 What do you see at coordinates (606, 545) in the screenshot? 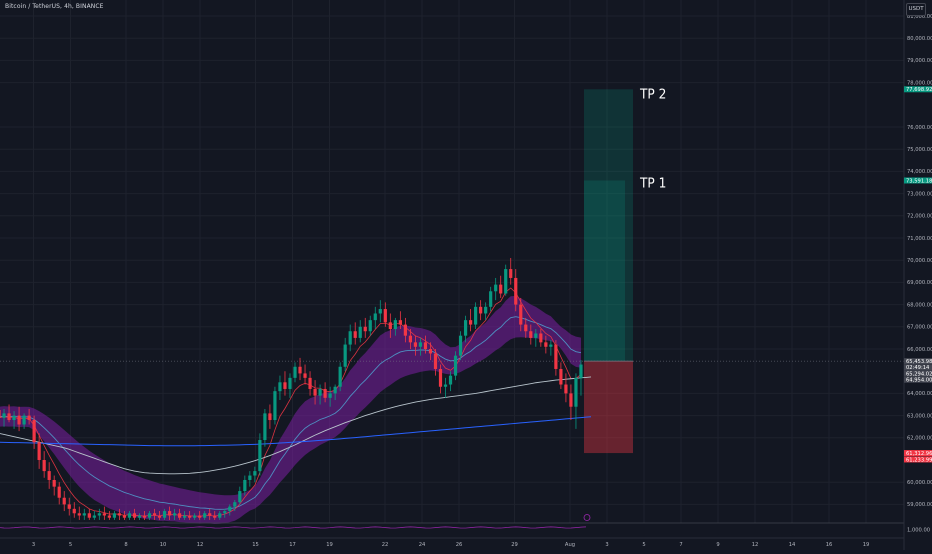
I see `x-tick-label: 3` at bounding box center [606, 545].